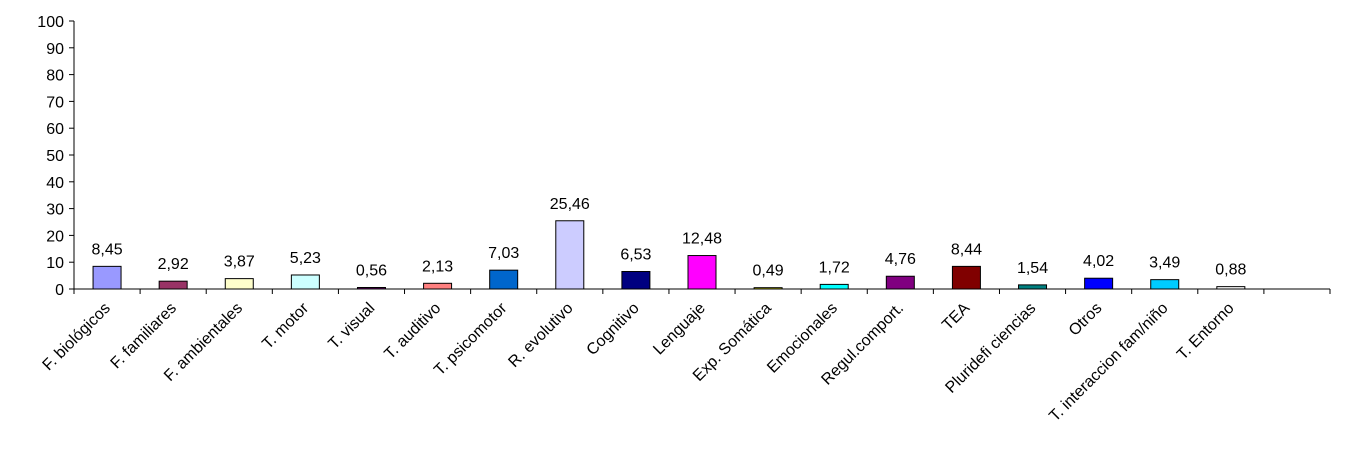  Describe the element at coordinates (55, 183) in the screenshot. I see `y-tick-label: 40` at that location.